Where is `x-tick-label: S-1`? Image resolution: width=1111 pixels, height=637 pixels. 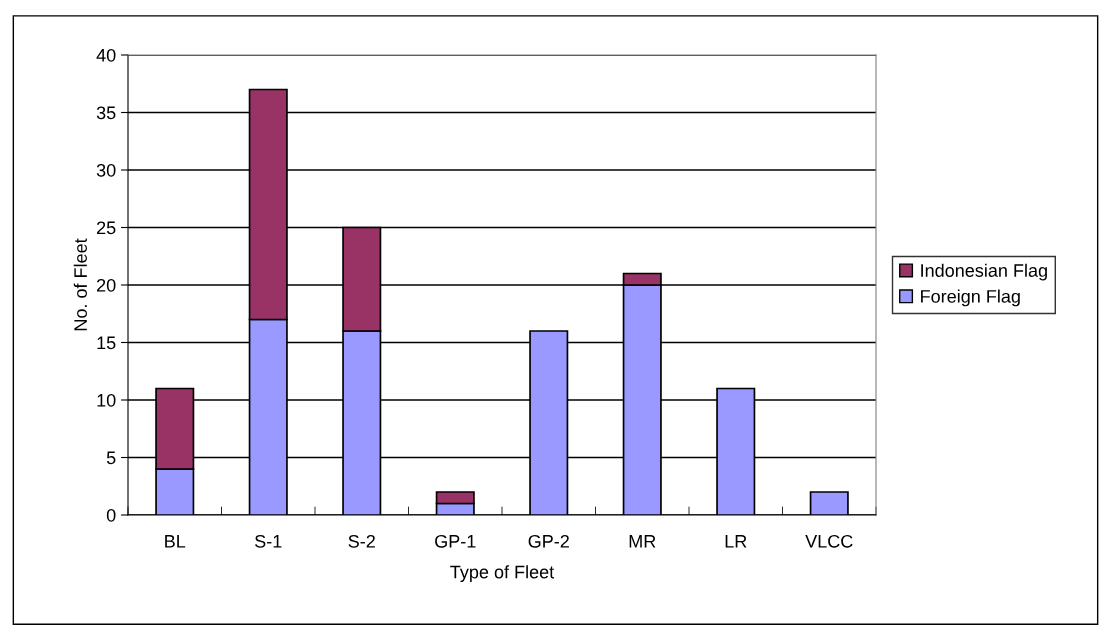
x-tick-label: S-1 is located at coordinates (268, 541).